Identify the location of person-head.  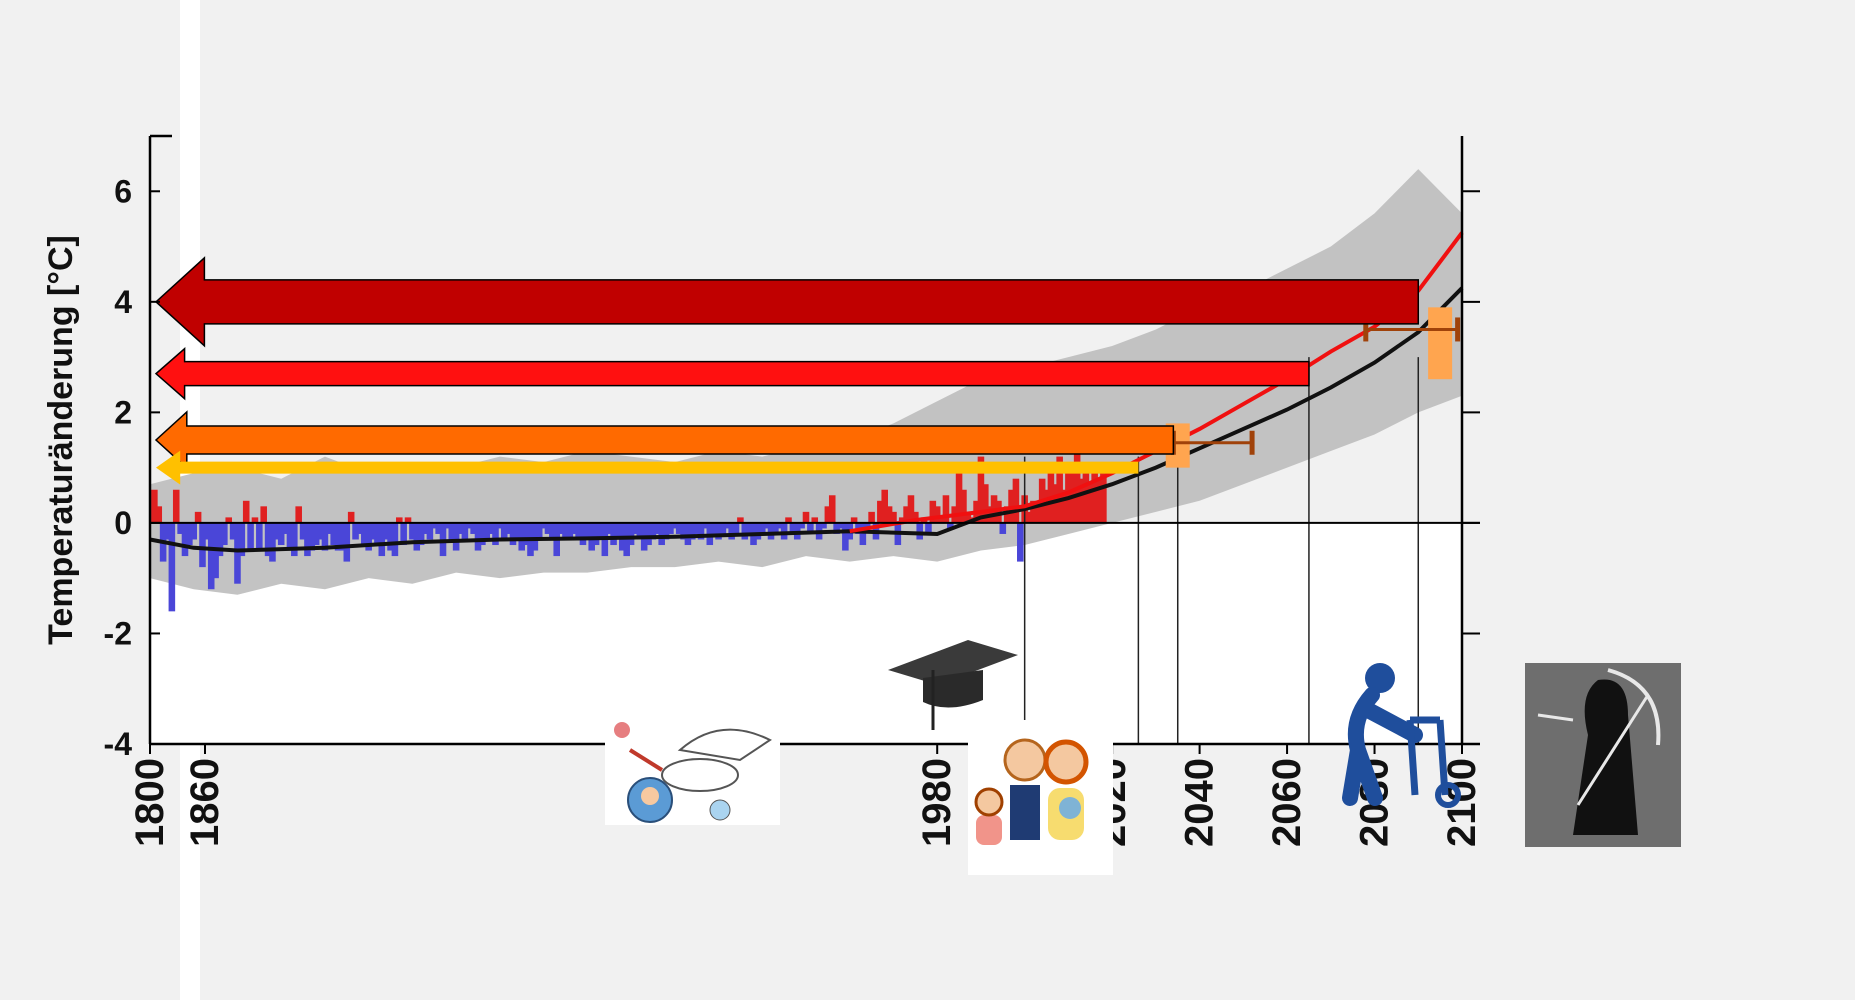
(1380, 678).